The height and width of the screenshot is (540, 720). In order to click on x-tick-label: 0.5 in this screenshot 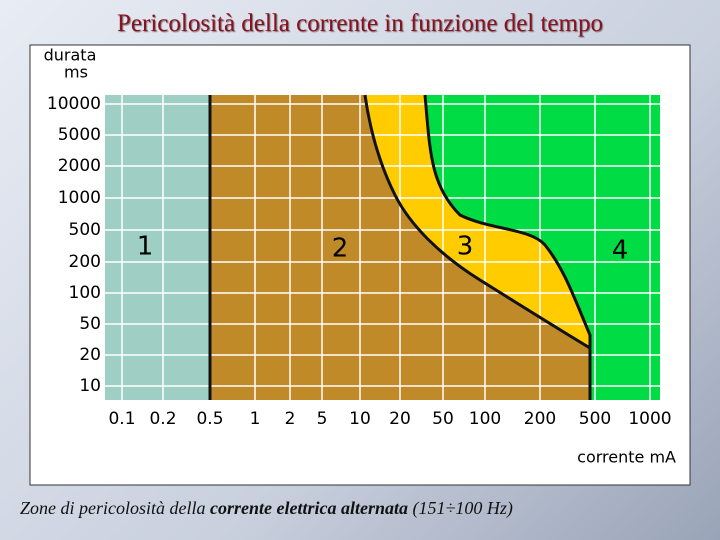, I will do `click(209, 419)`.